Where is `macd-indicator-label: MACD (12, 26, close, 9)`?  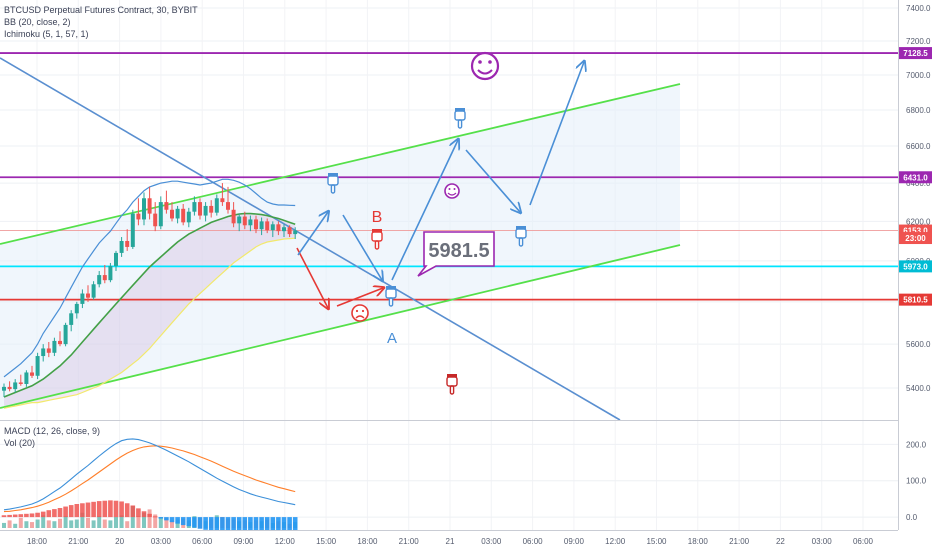
macd-indicator-label: MACD (12, 26, close, 9) is located at coordinates (52, 431).